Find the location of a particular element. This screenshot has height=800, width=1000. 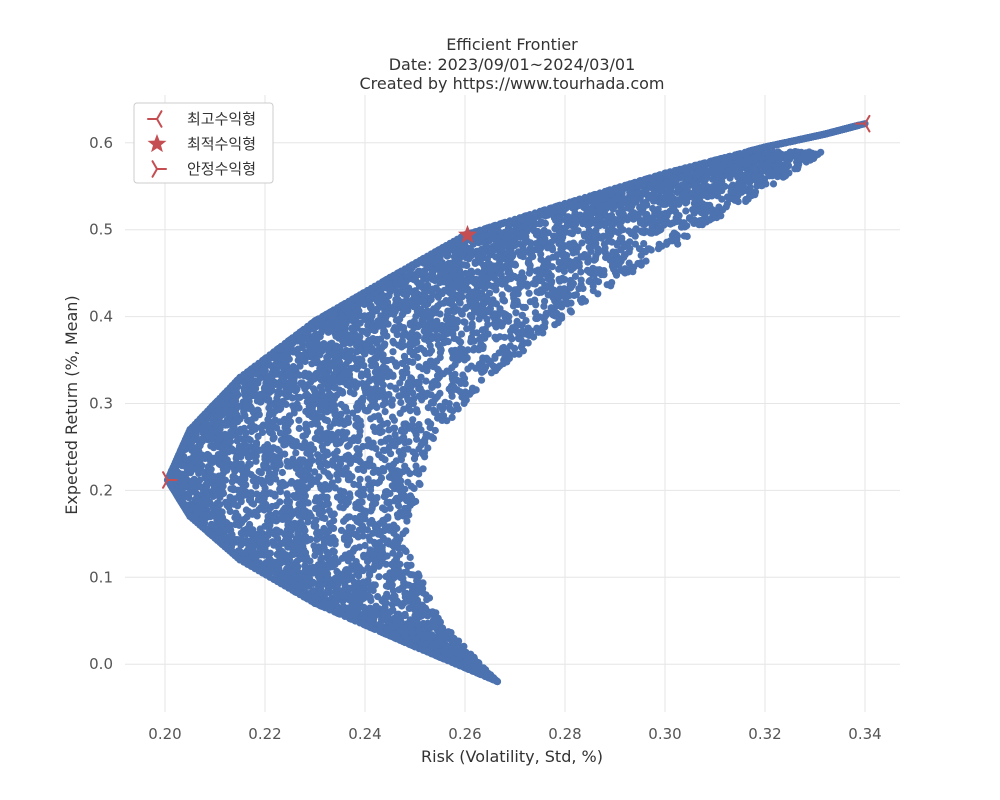

chart-title-line-3: Created by https://www.tourhada.com is located at coordinates (511, 83).